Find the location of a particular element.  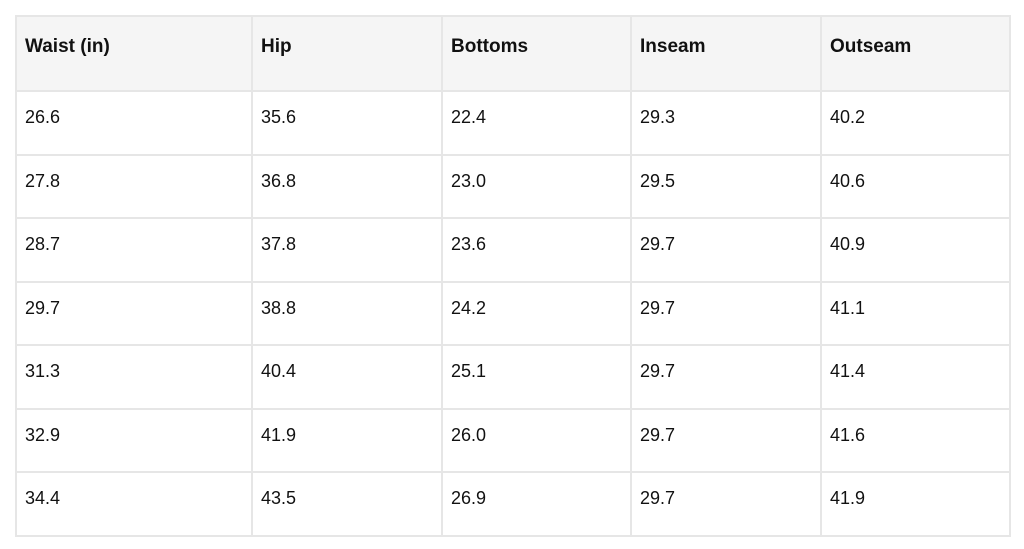

table-cell: 31.3 is located at coordinates (134, 377).